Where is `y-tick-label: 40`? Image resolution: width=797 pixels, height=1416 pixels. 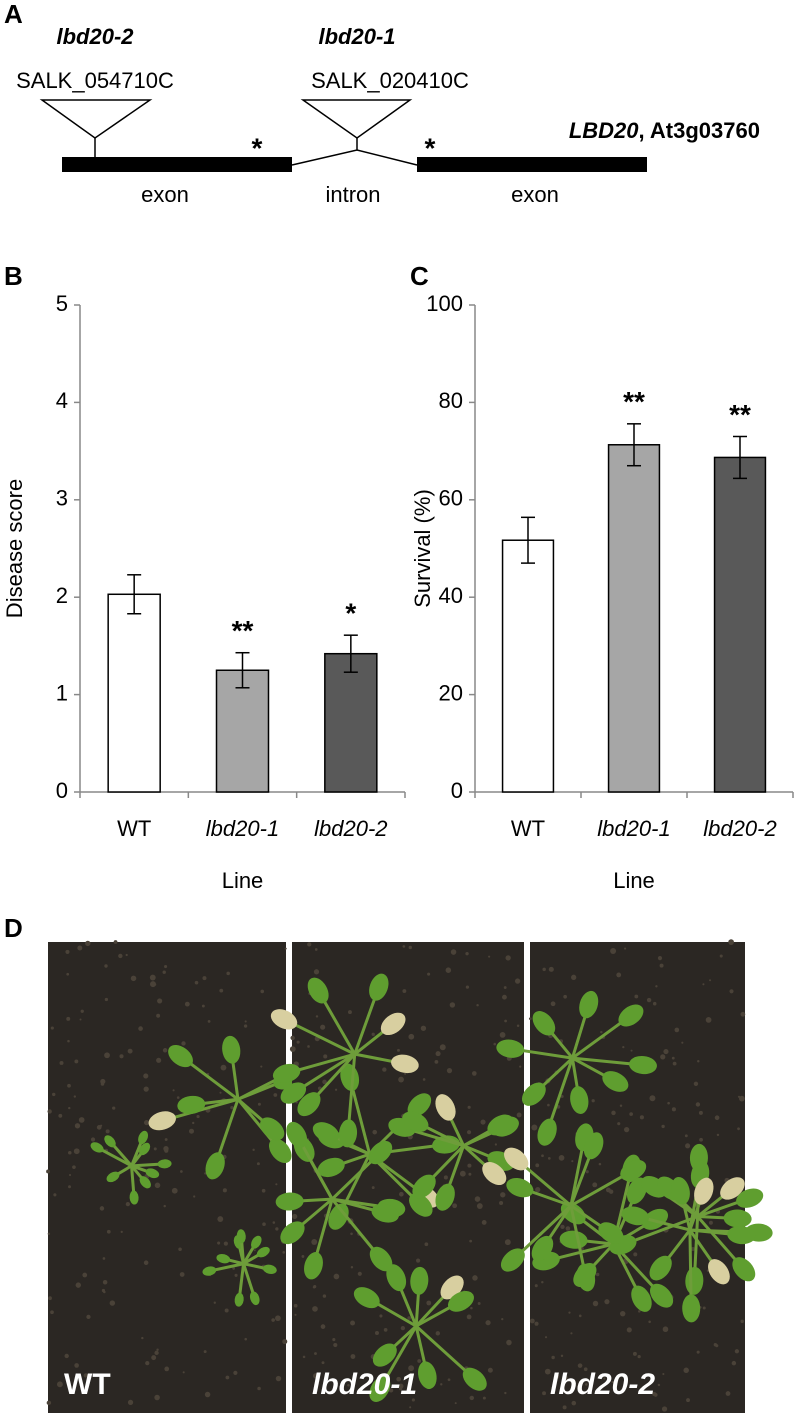
y-tick-label: 40 is located at coordinates (451, 595).